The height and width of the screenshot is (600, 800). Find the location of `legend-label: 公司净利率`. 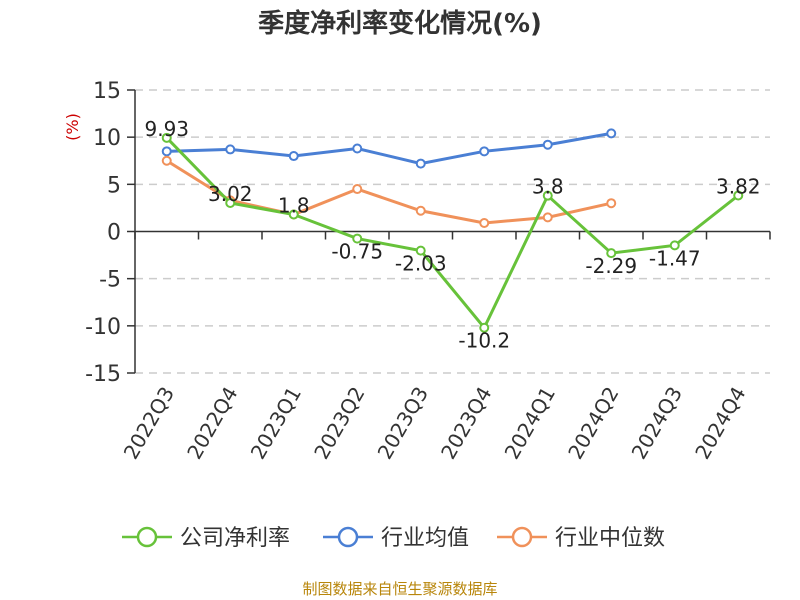

legend-label: 公司净利率 is located at coordinates (235, 538).